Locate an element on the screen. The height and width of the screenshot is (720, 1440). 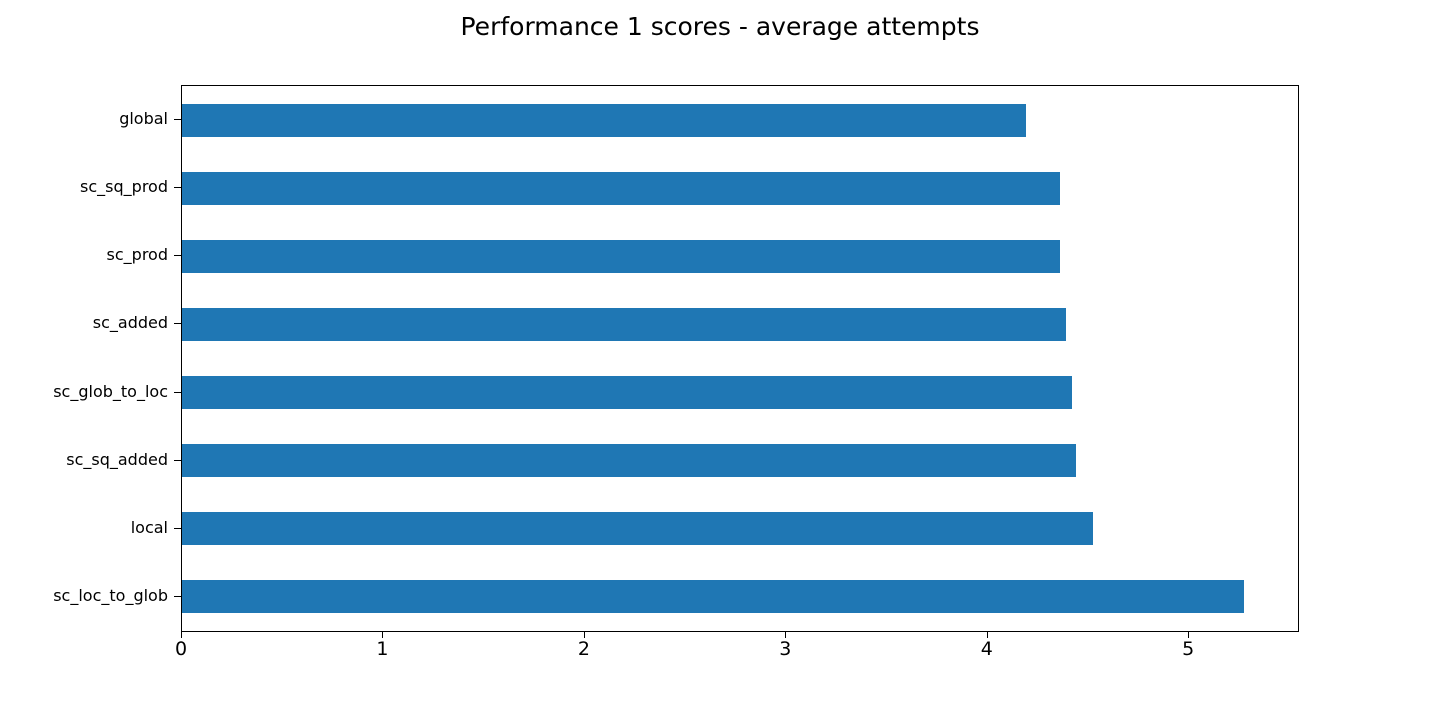
y-tick-label: sc_prod is located at coordinates (137, 255).